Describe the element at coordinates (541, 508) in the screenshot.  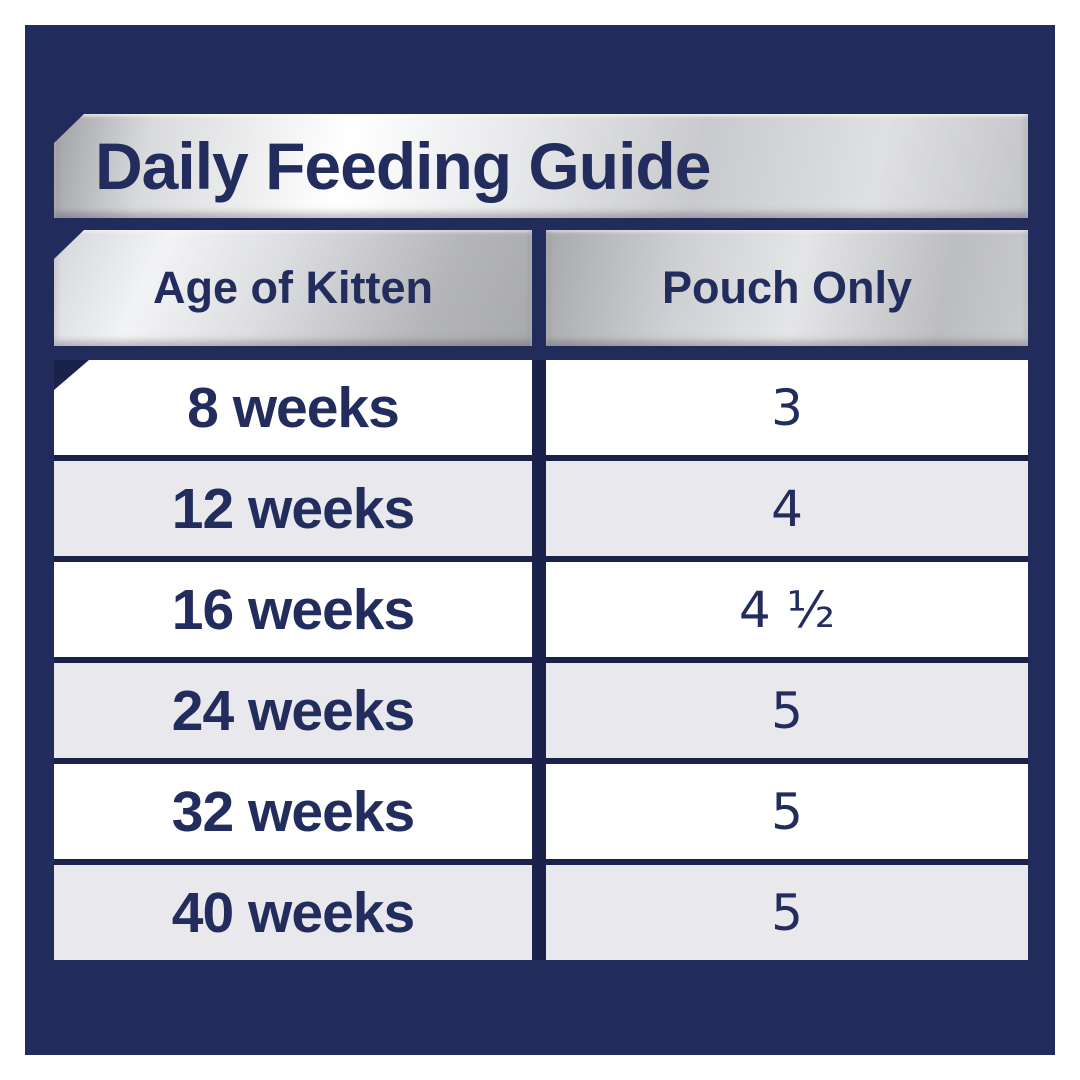
I see `table-row: 12 weeks 4` at that location.